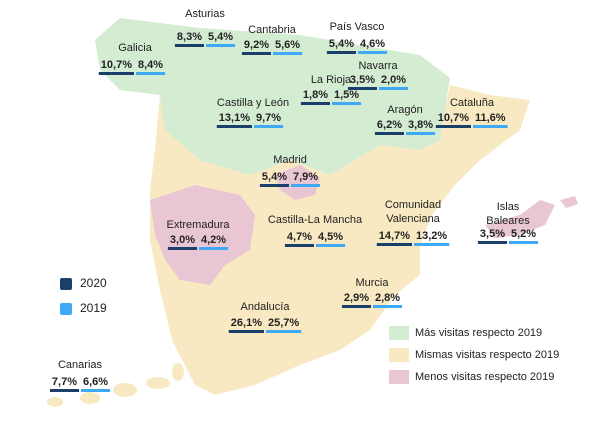  What do you see at coordinates (331, 80) in the screenshot?
I see `region-name: La Rioja` at bounding box center [331, 80].